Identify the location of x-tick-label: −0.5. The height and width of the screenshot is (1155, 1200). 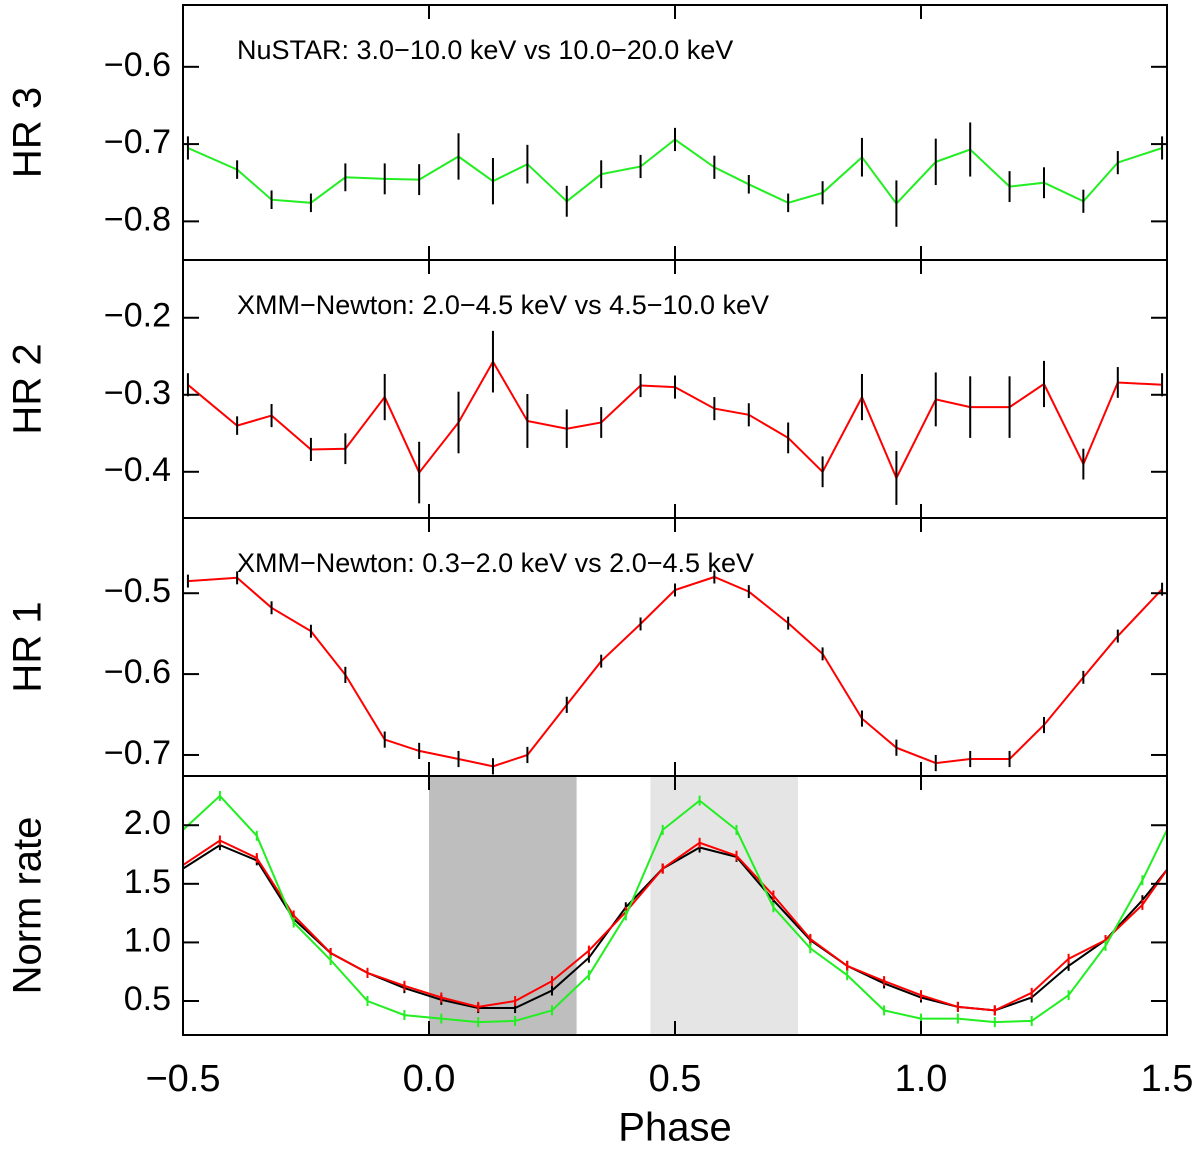
(182, 1079).